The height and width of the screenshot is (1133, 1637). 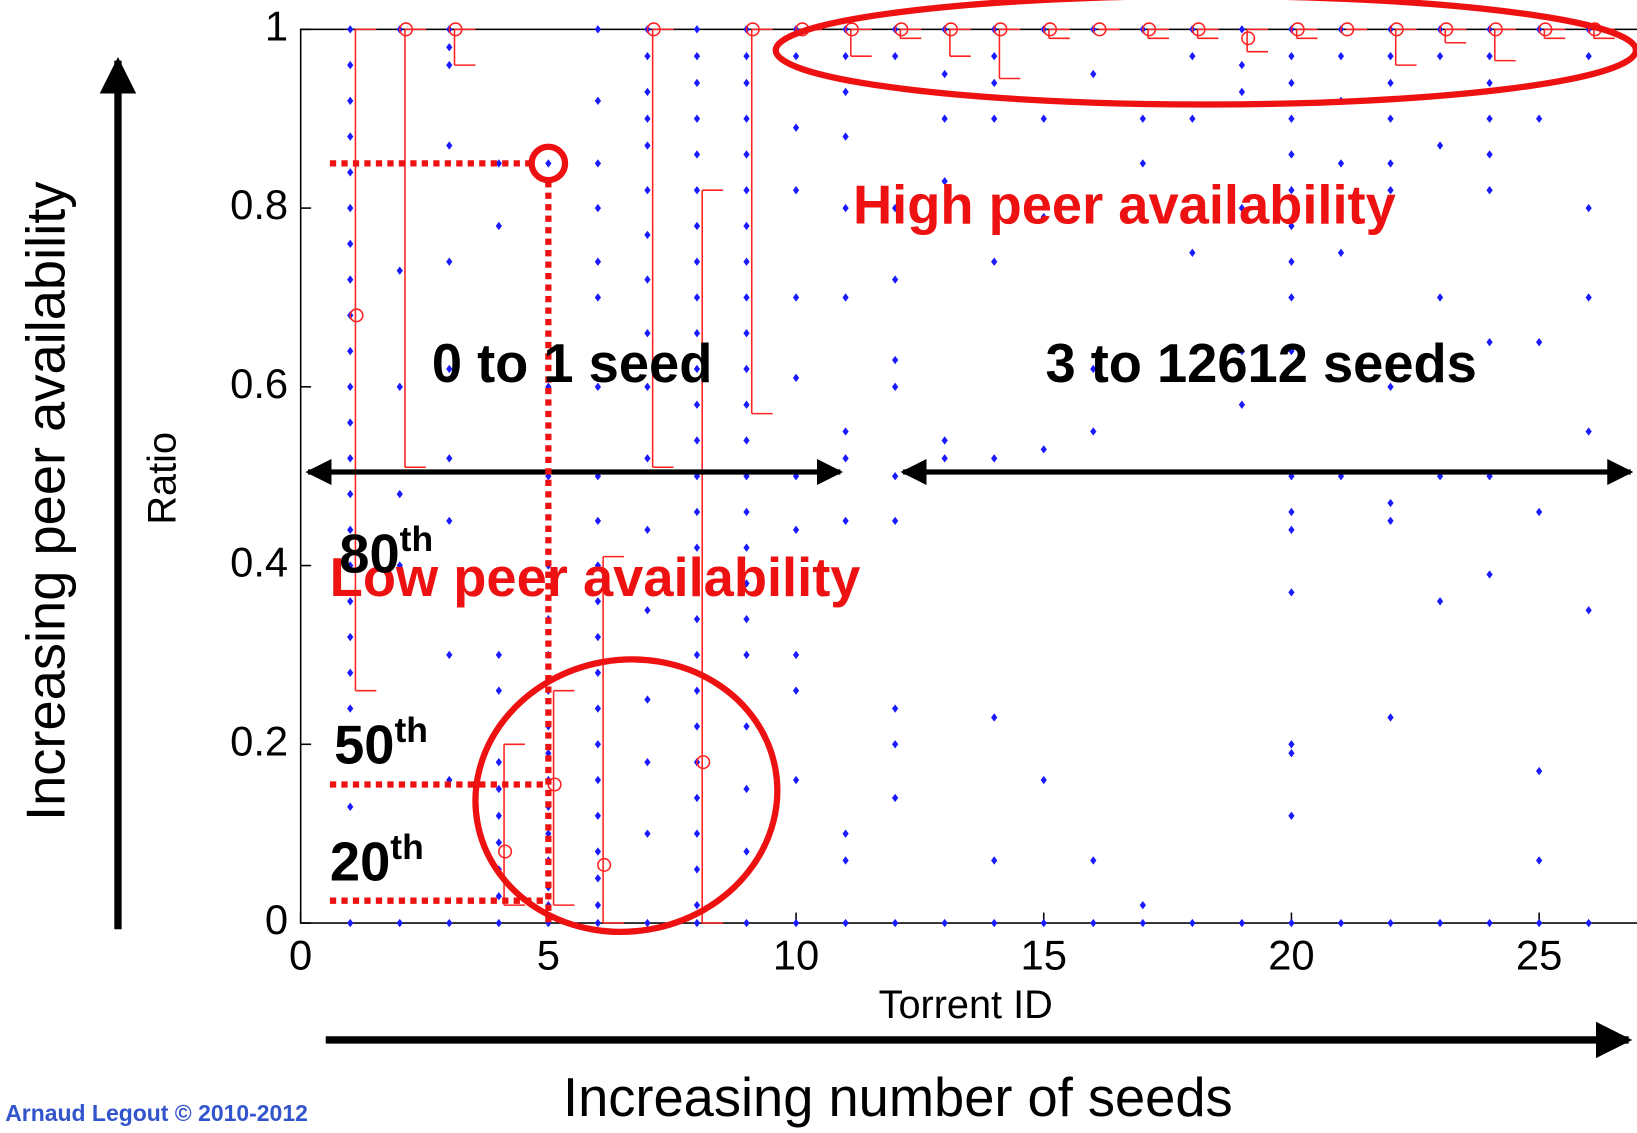 What do you see at coordinates (276, 25) in the screenshot?
I see `y-tick-label: 1` at bounding box center [276, 25].